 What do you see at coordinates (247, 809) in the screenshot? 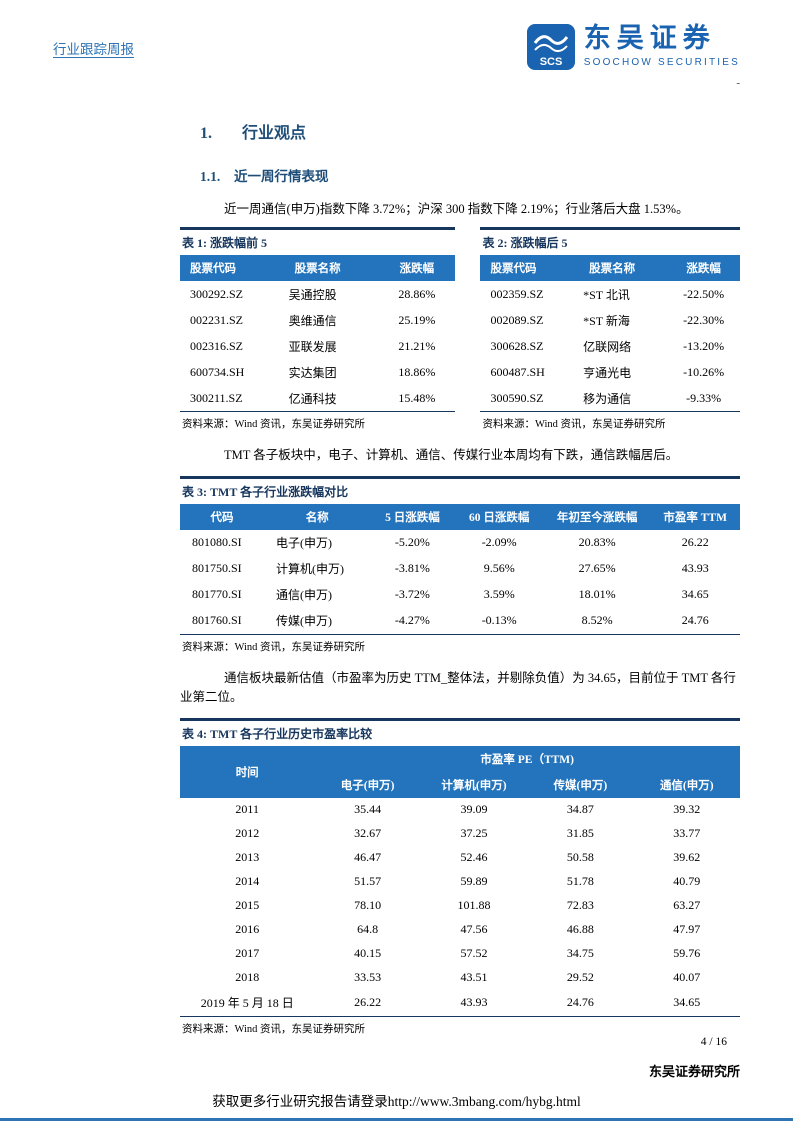
I see `table-cell: 2011` at bounding box center [247, 809].